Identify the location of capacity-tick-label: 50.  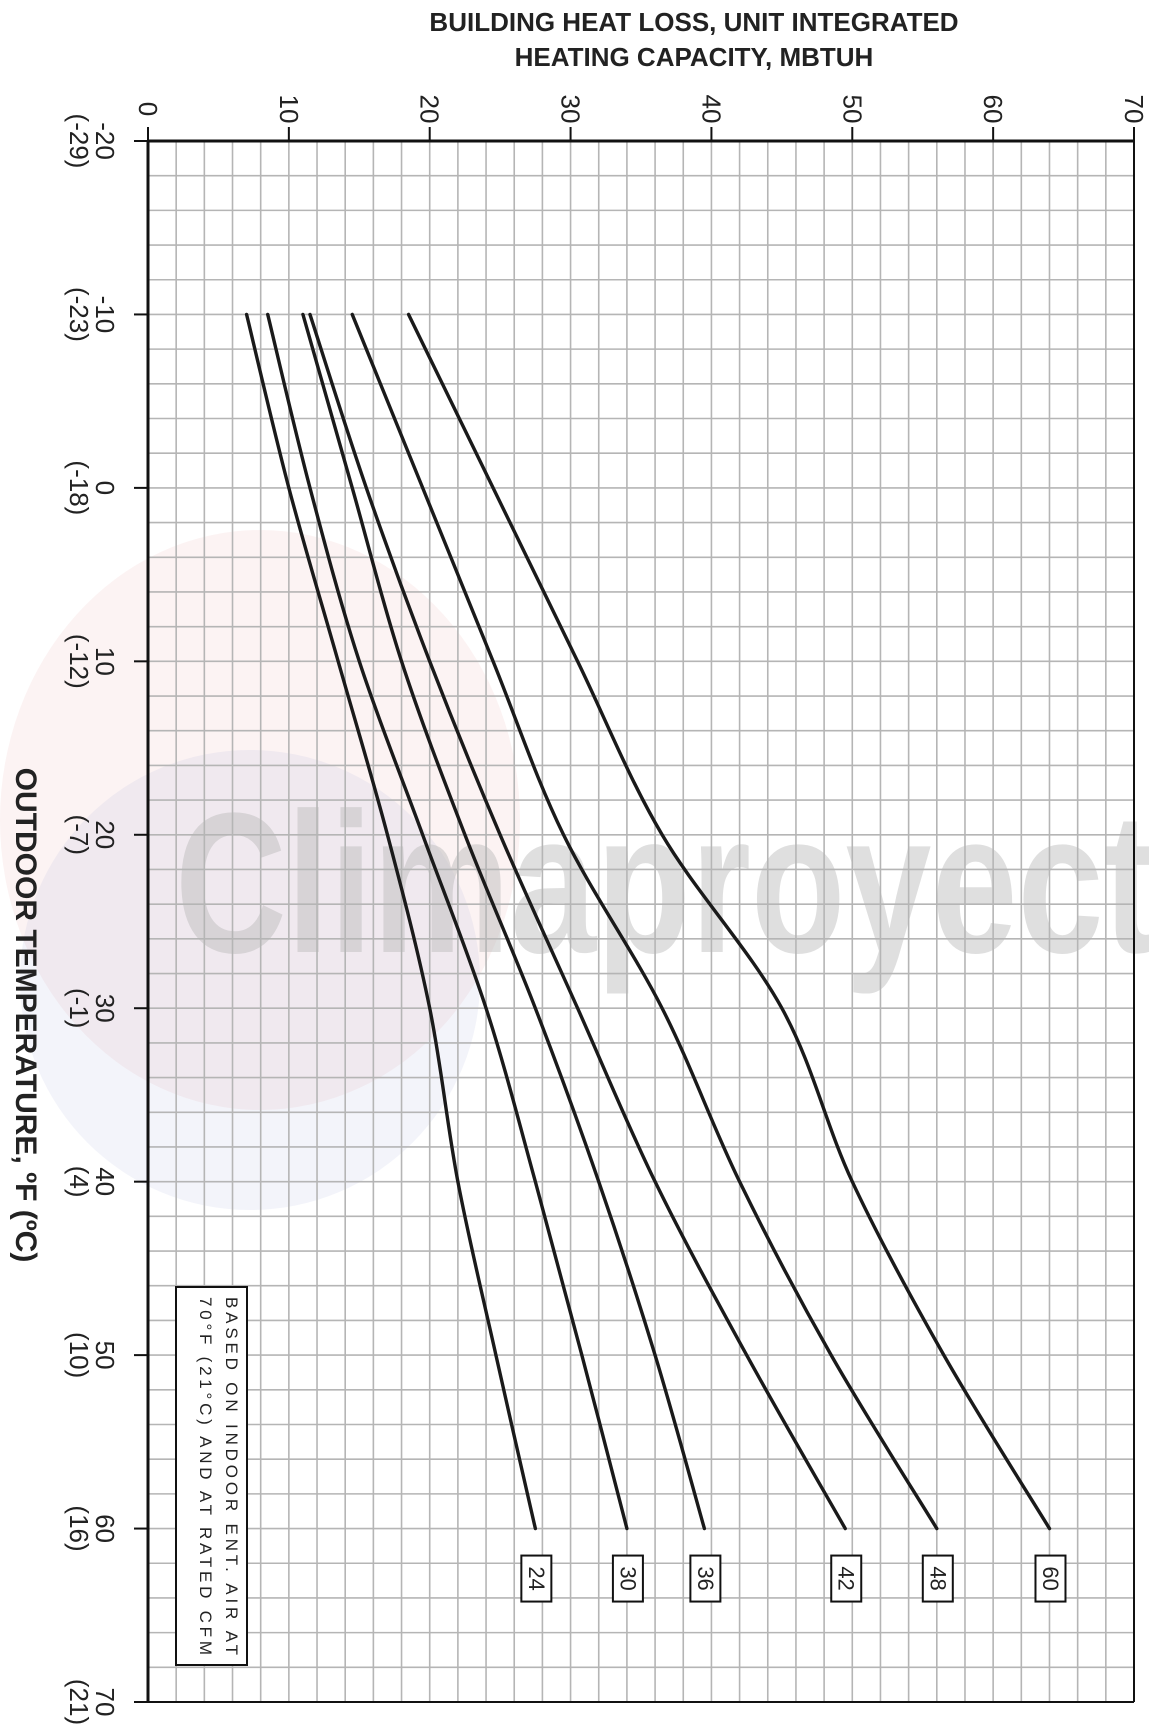
(852, 109).